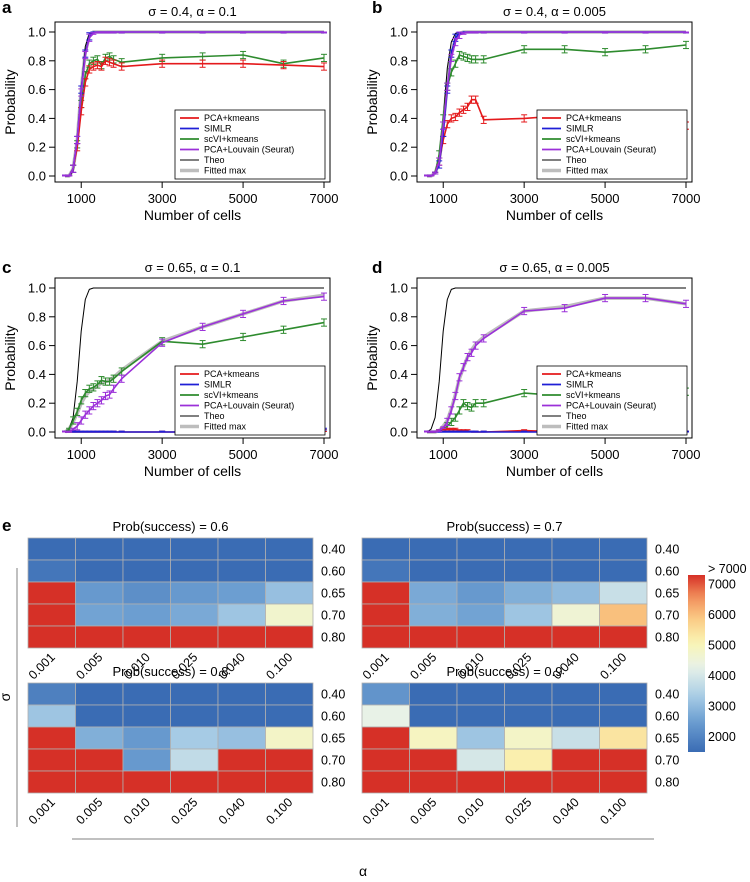 This screenshot has width=750, height=882. Describe the element at coordinates (566, 811) in the screenshot. I see `alpha-label: 0.040` at that location.